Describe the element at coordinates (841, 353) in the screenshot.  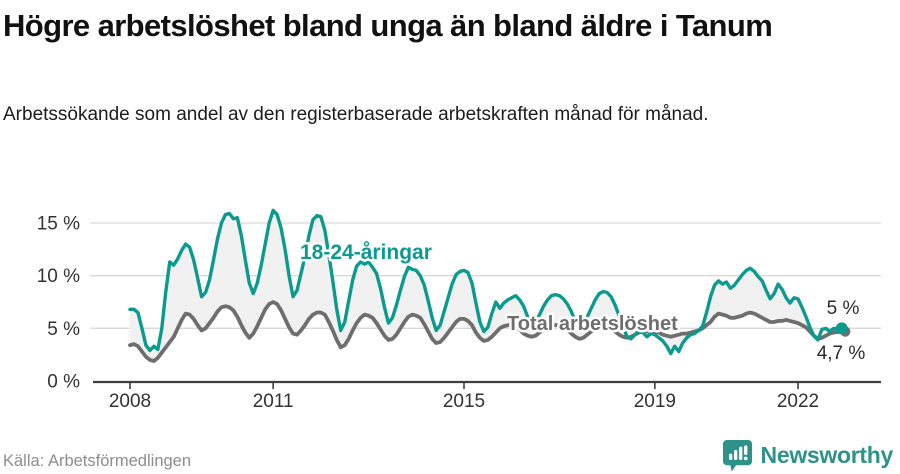
I see `end-value-label-total: 4,7 %` at that location.